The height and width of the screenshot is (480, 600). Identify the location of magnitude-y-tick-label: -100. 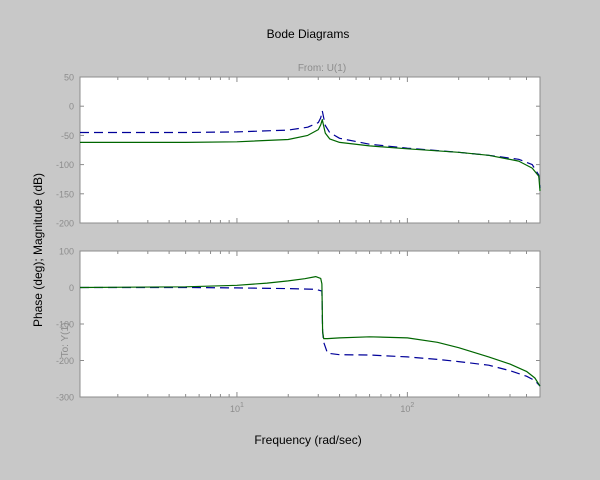
(65, 165).